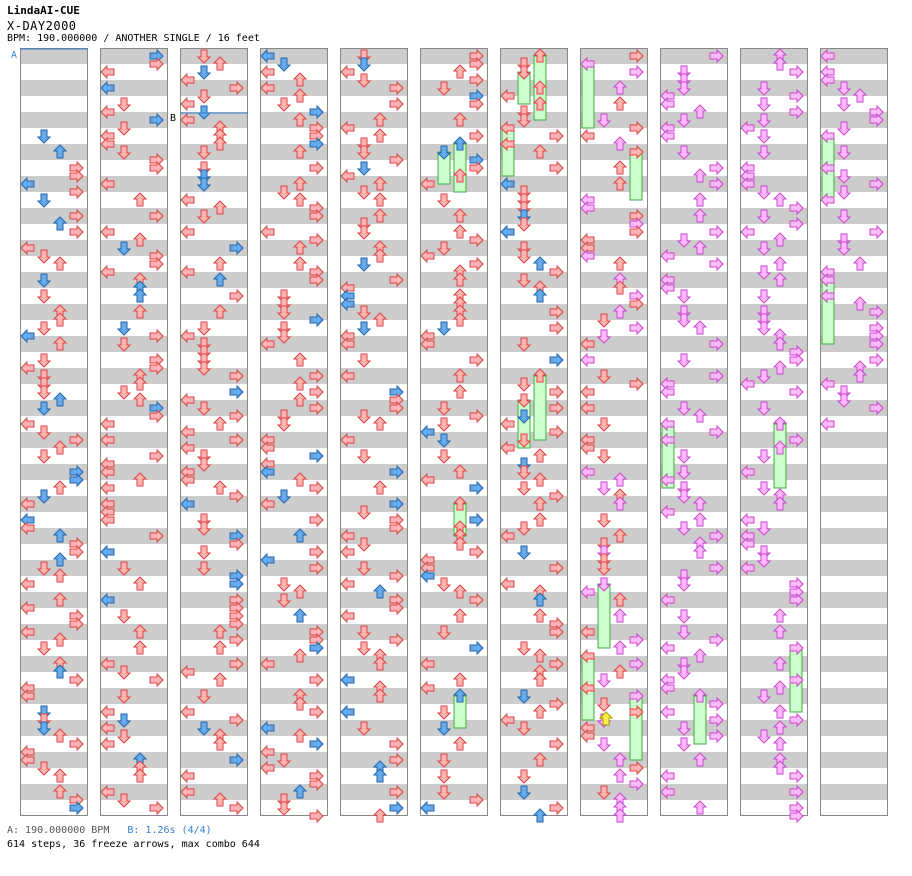  I want to click on artist-title: LindaAI-CUE, so click(43, 10).